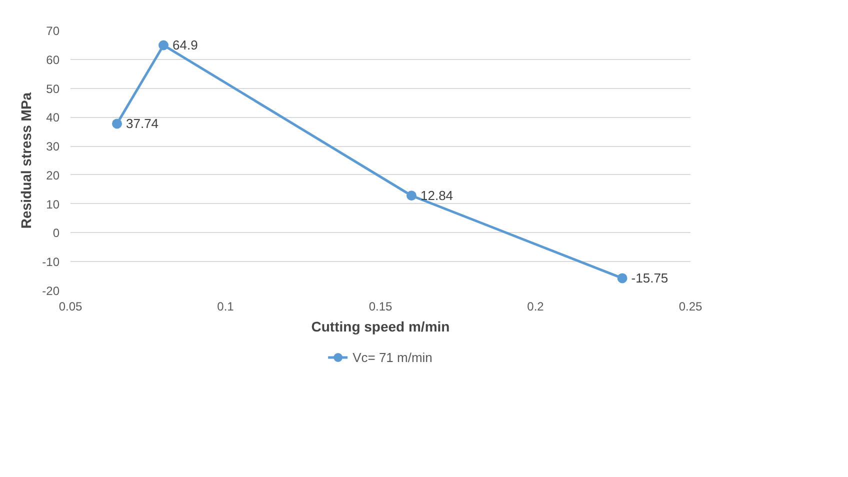 The width and height of the screenshot is (848, 477). I want to click on x-tick-label: 0.15, so click(380, 307).